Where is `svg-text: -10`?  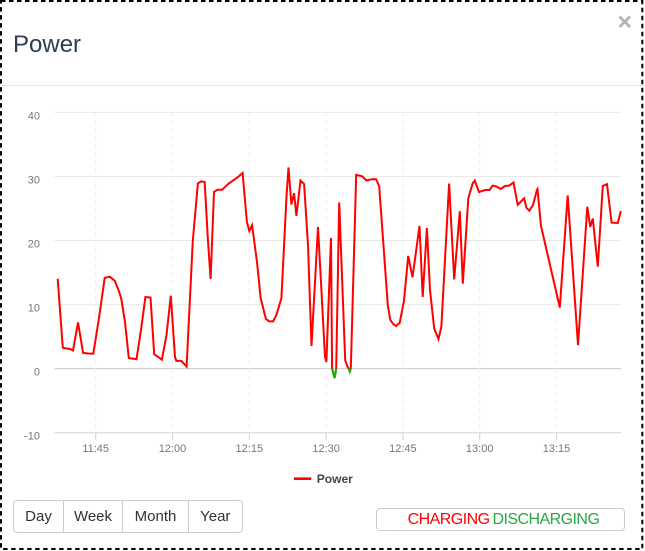
svg-text: -10 is located at coordinates (32, 437).